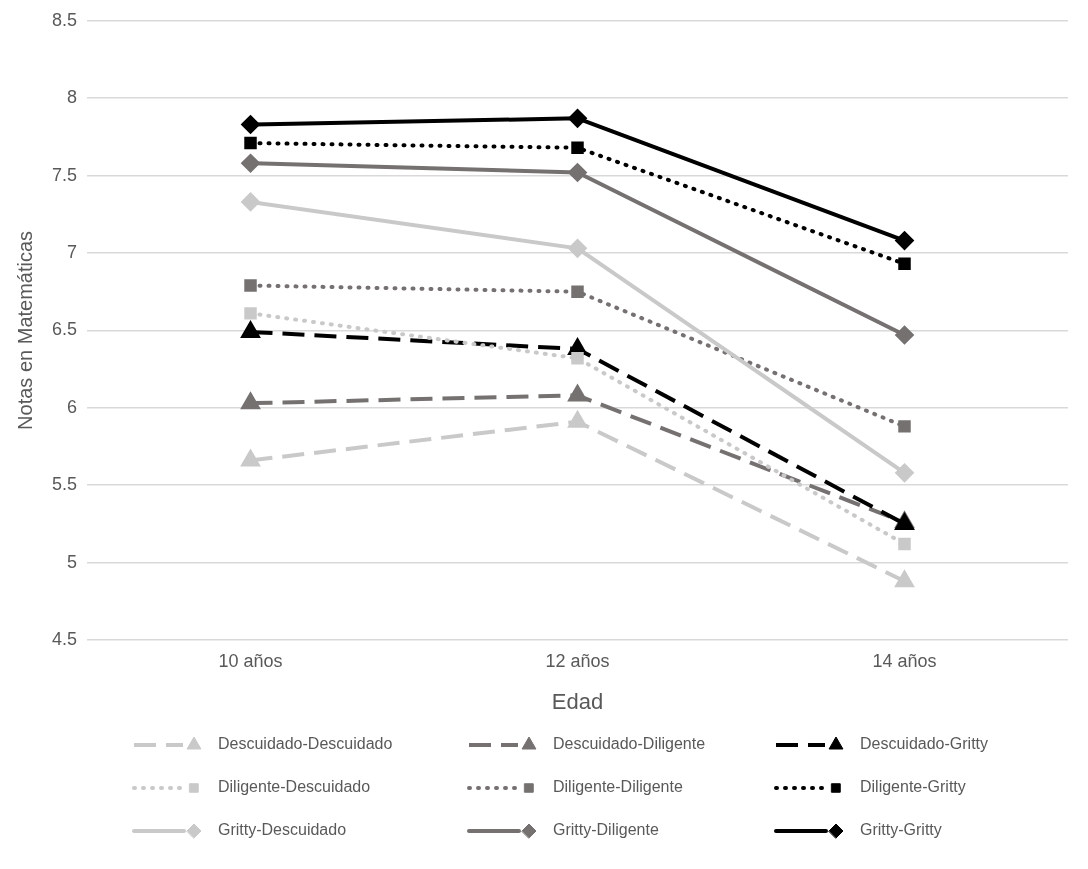 The width and height of the screenshot is (1088, 869). What do you see at coordinates (72, 406) in the screenshot?
I see `y-tick-label: 6` at bounding box center [72, 406].